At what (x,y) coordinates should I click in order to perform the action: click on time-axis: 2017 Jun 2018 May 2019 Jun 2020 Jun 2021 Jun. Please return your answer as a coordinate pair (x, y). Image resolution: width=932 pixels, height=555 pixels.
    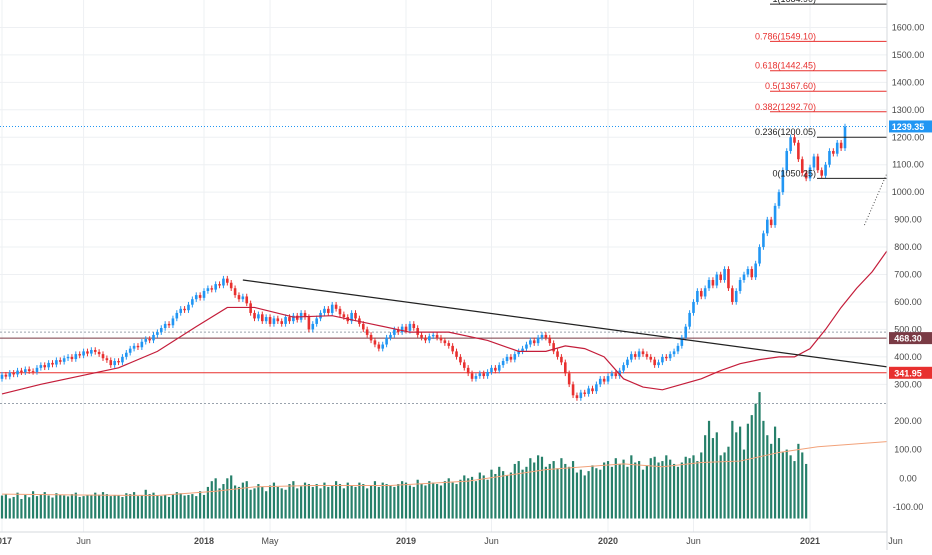
    Looking at the image, I should click on (451, 538).